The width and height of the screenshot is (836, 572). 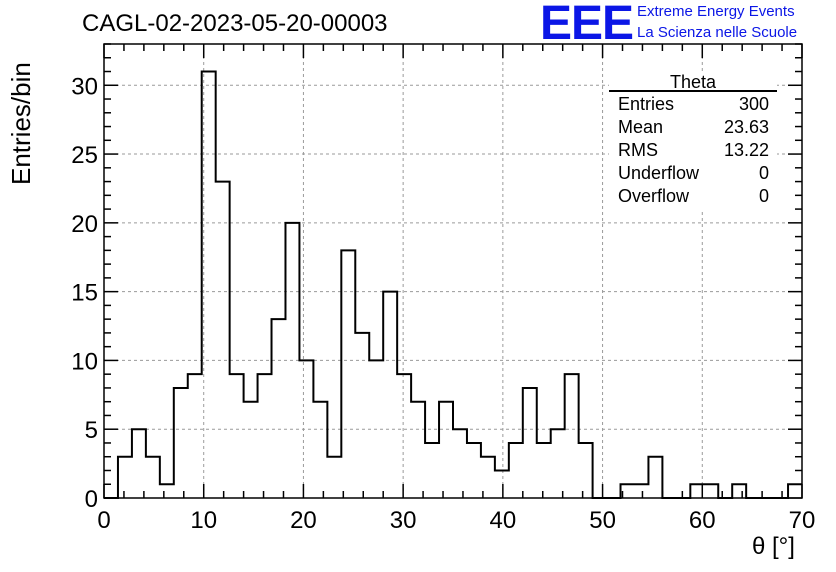 I want to click on logo-tagline-2: La Scienza nelle Scuole, so click(x=717, y=32).